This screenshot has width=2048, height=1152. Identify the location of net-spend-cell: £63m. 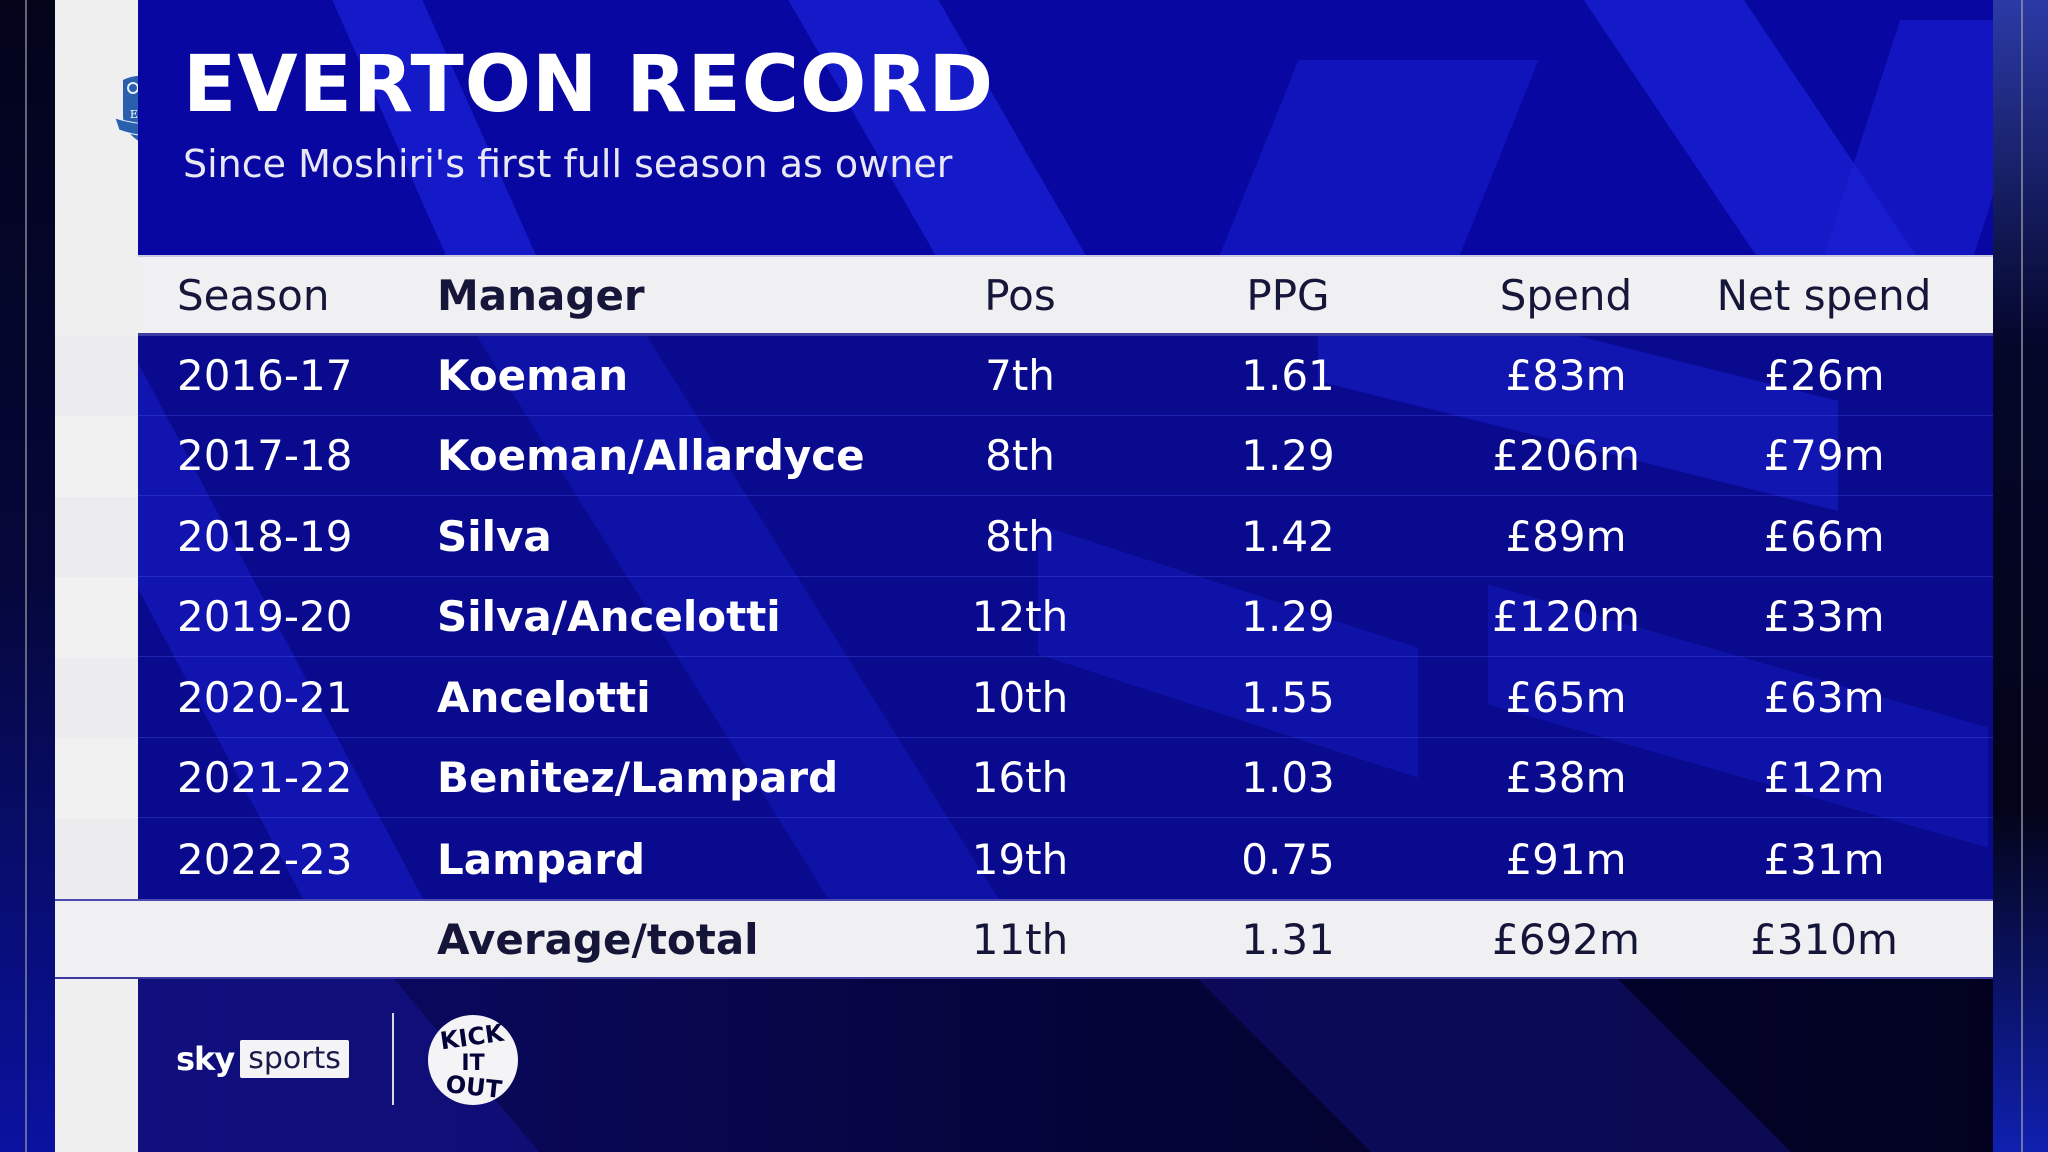
(1824, 697).